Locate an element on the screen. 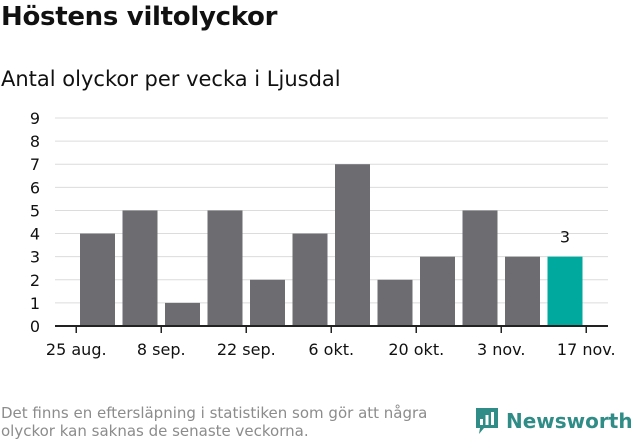  brand-name: Newsworthy is located at coordinates (568, 421).